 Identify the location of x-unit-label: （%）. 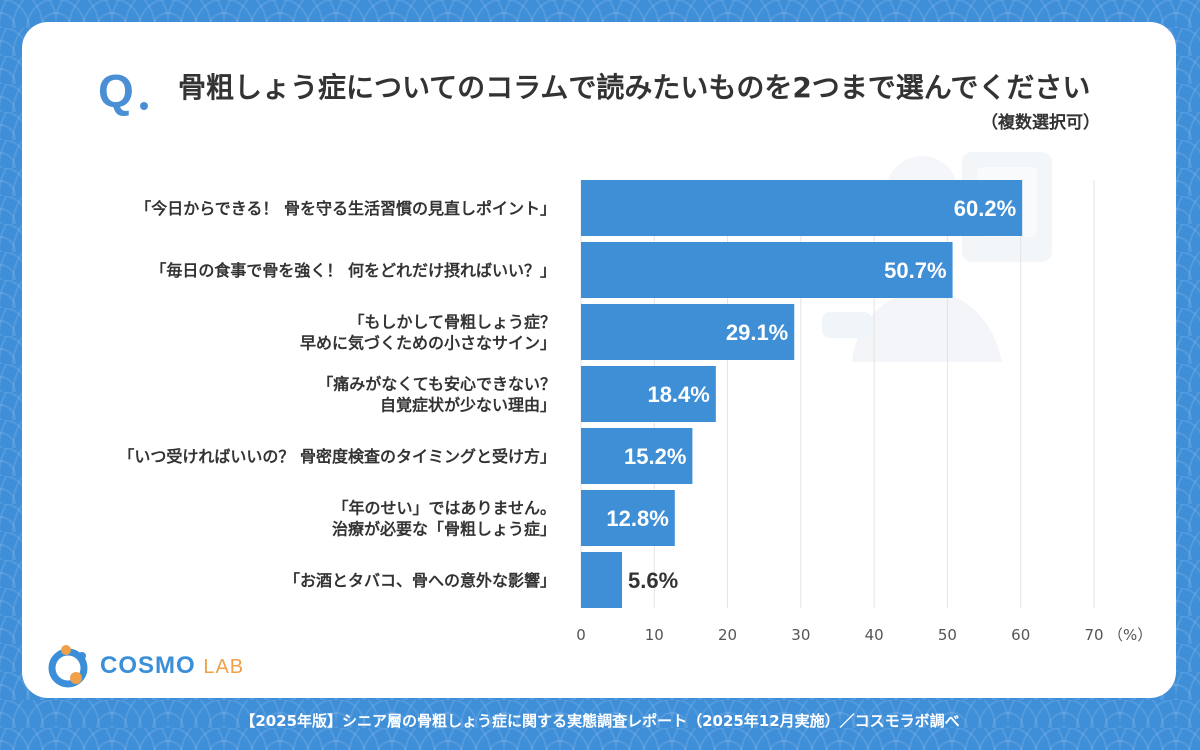
(1130, 635).